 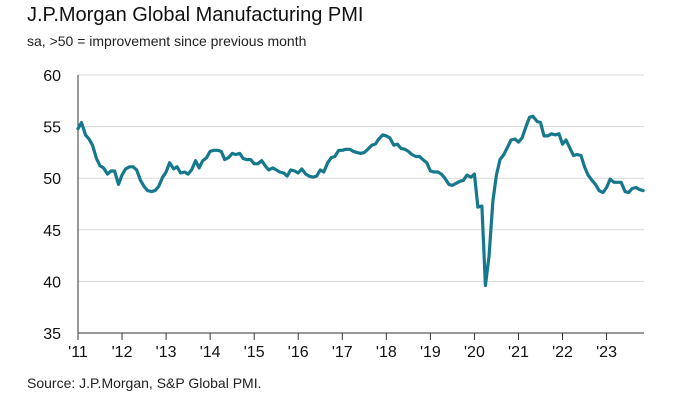 What do you see at coordinates (78, 352) in the screenshot?
I see `x-tick-label: '11` at bounding box center [78, 352].